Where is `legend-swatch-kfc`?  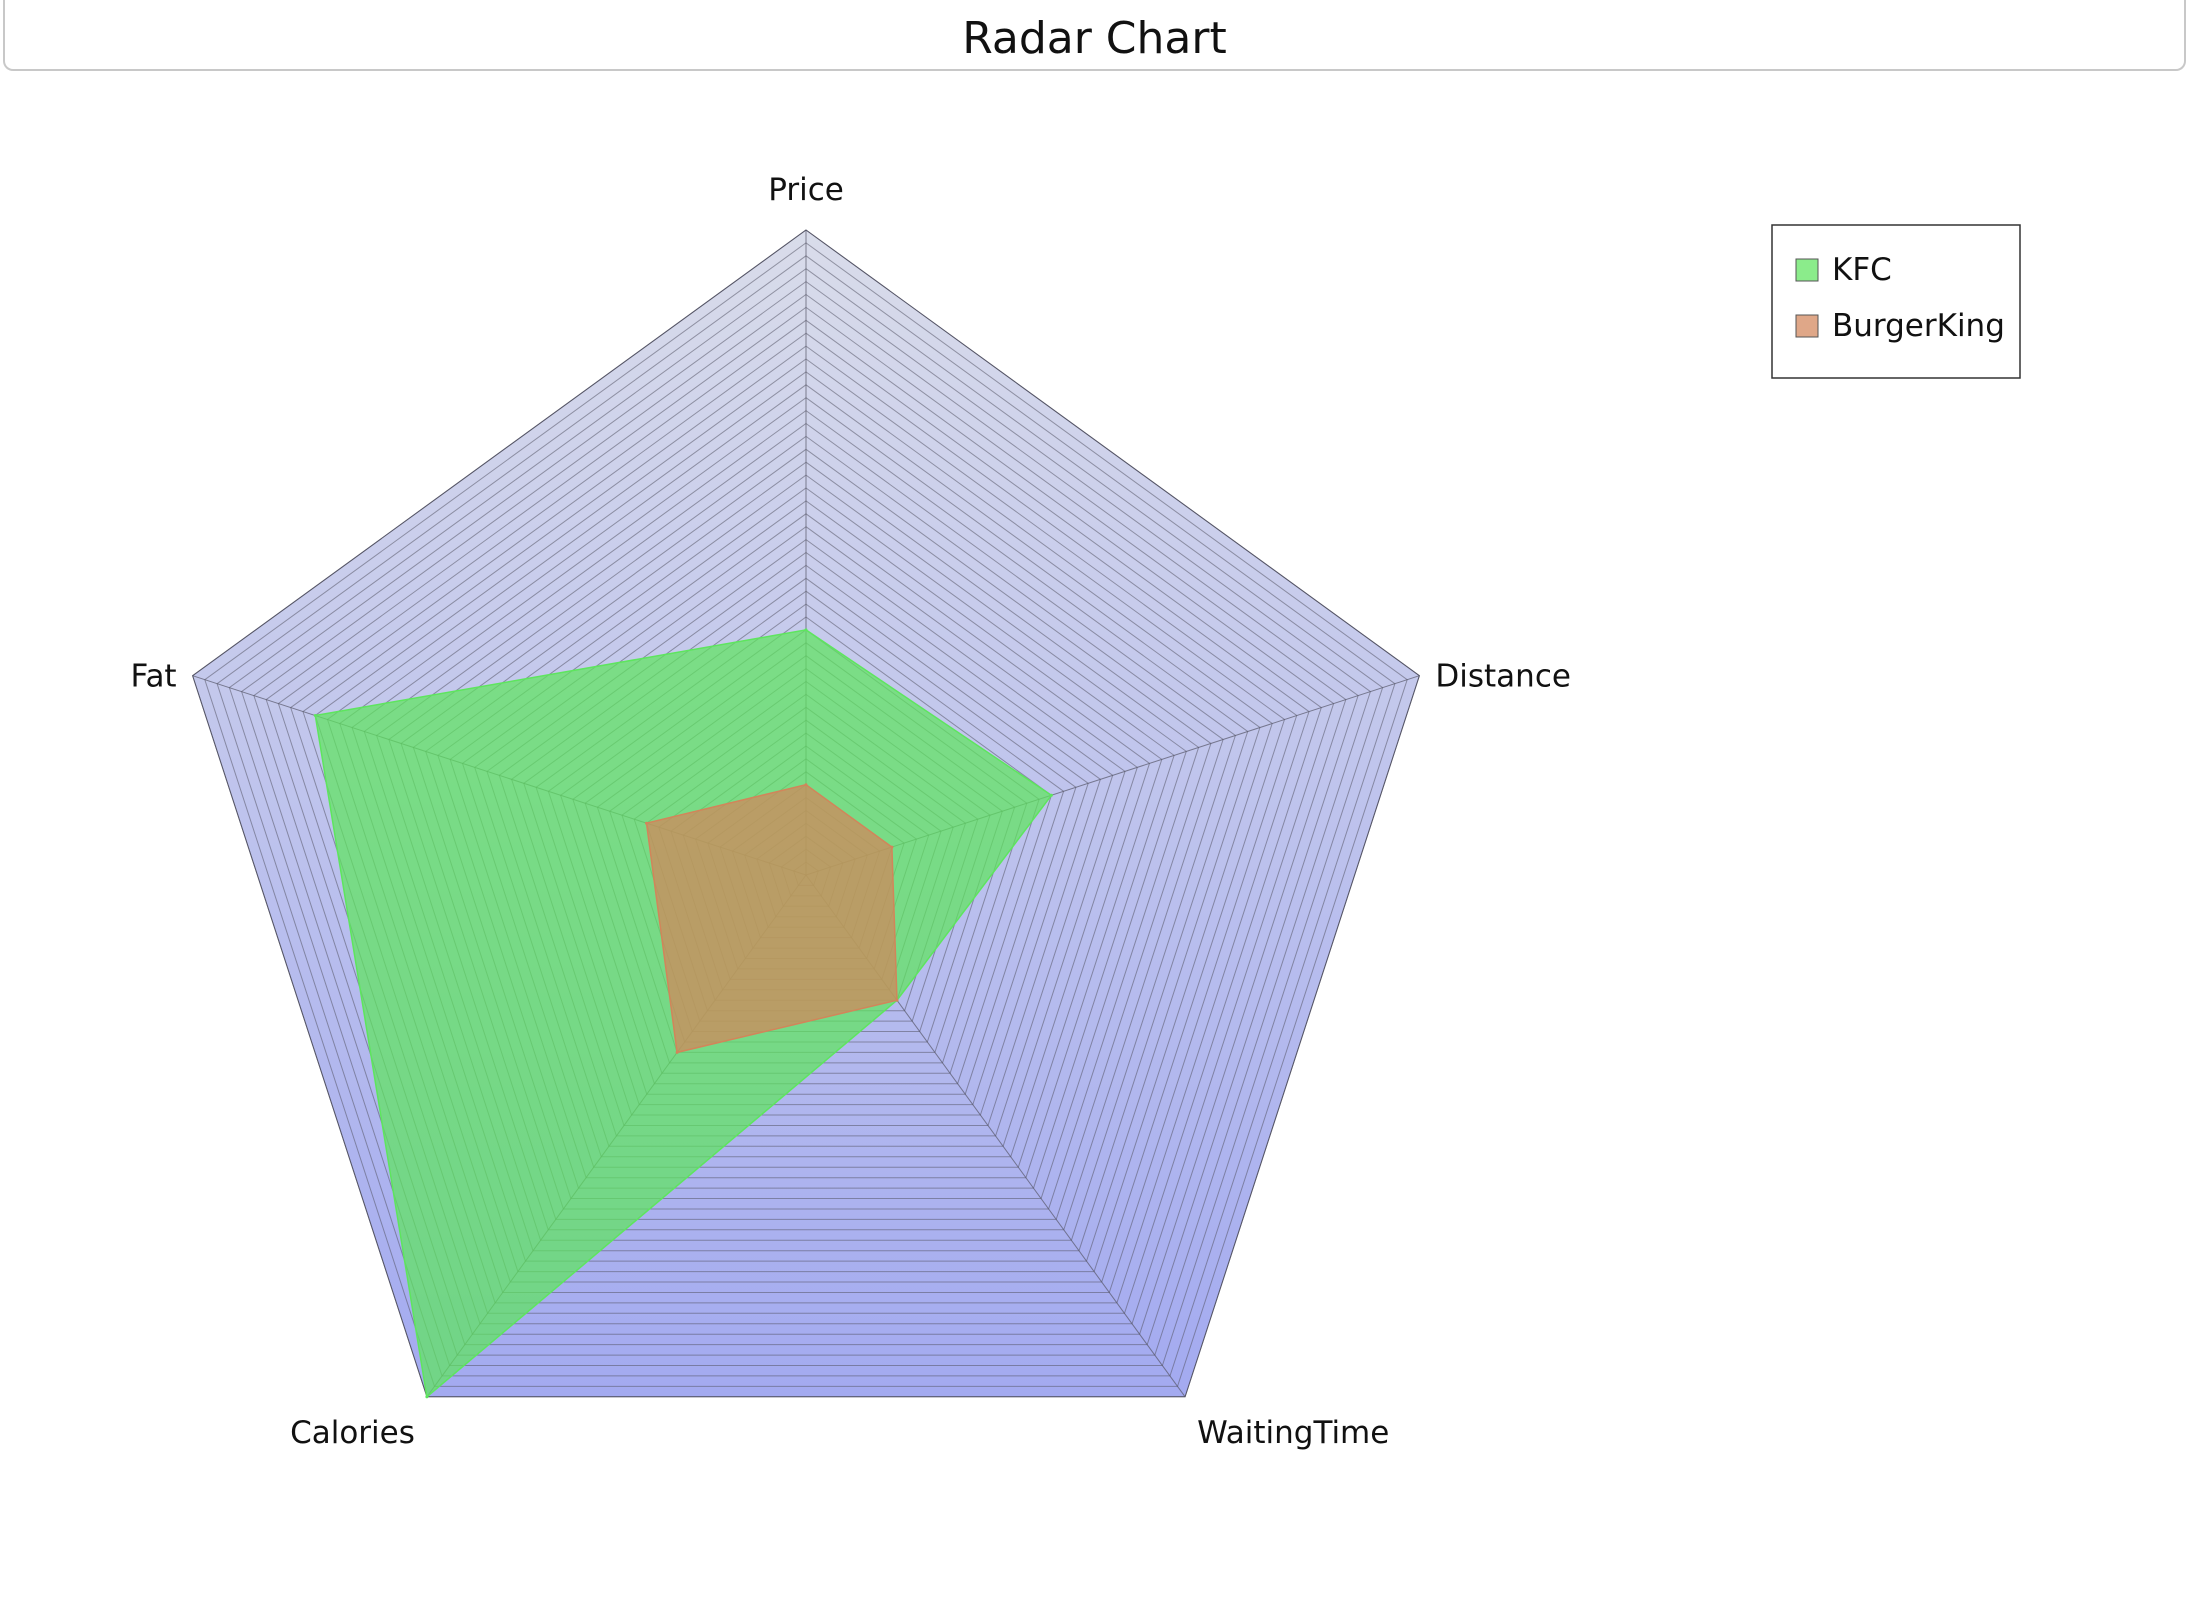
legend-swatch-kfc is located at coordinates (1807, 270).